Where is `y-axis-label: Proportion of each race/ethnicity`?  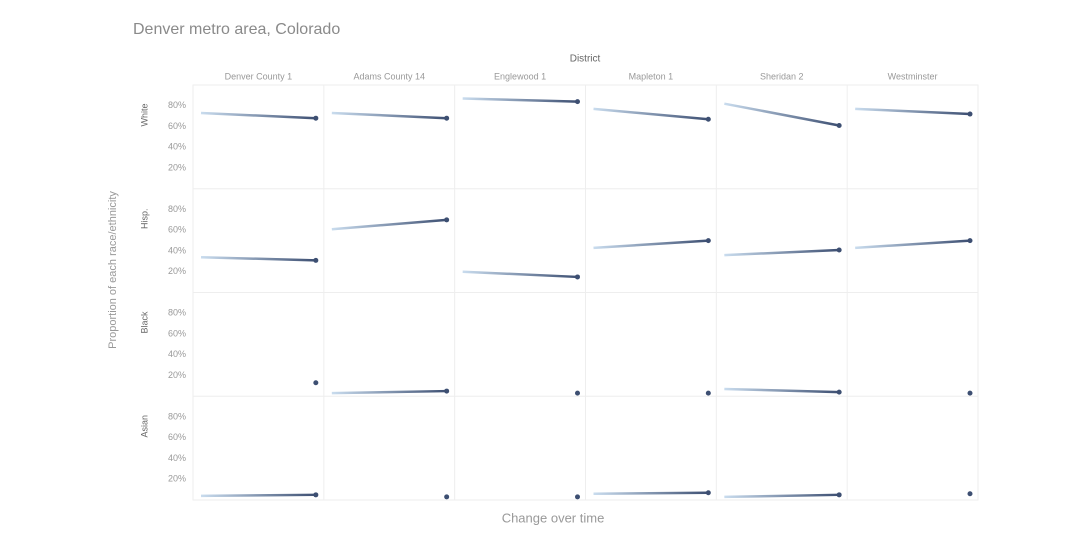
y-axis-label: Proportion of each race/ethnicity is located at coordinates (113, 270).